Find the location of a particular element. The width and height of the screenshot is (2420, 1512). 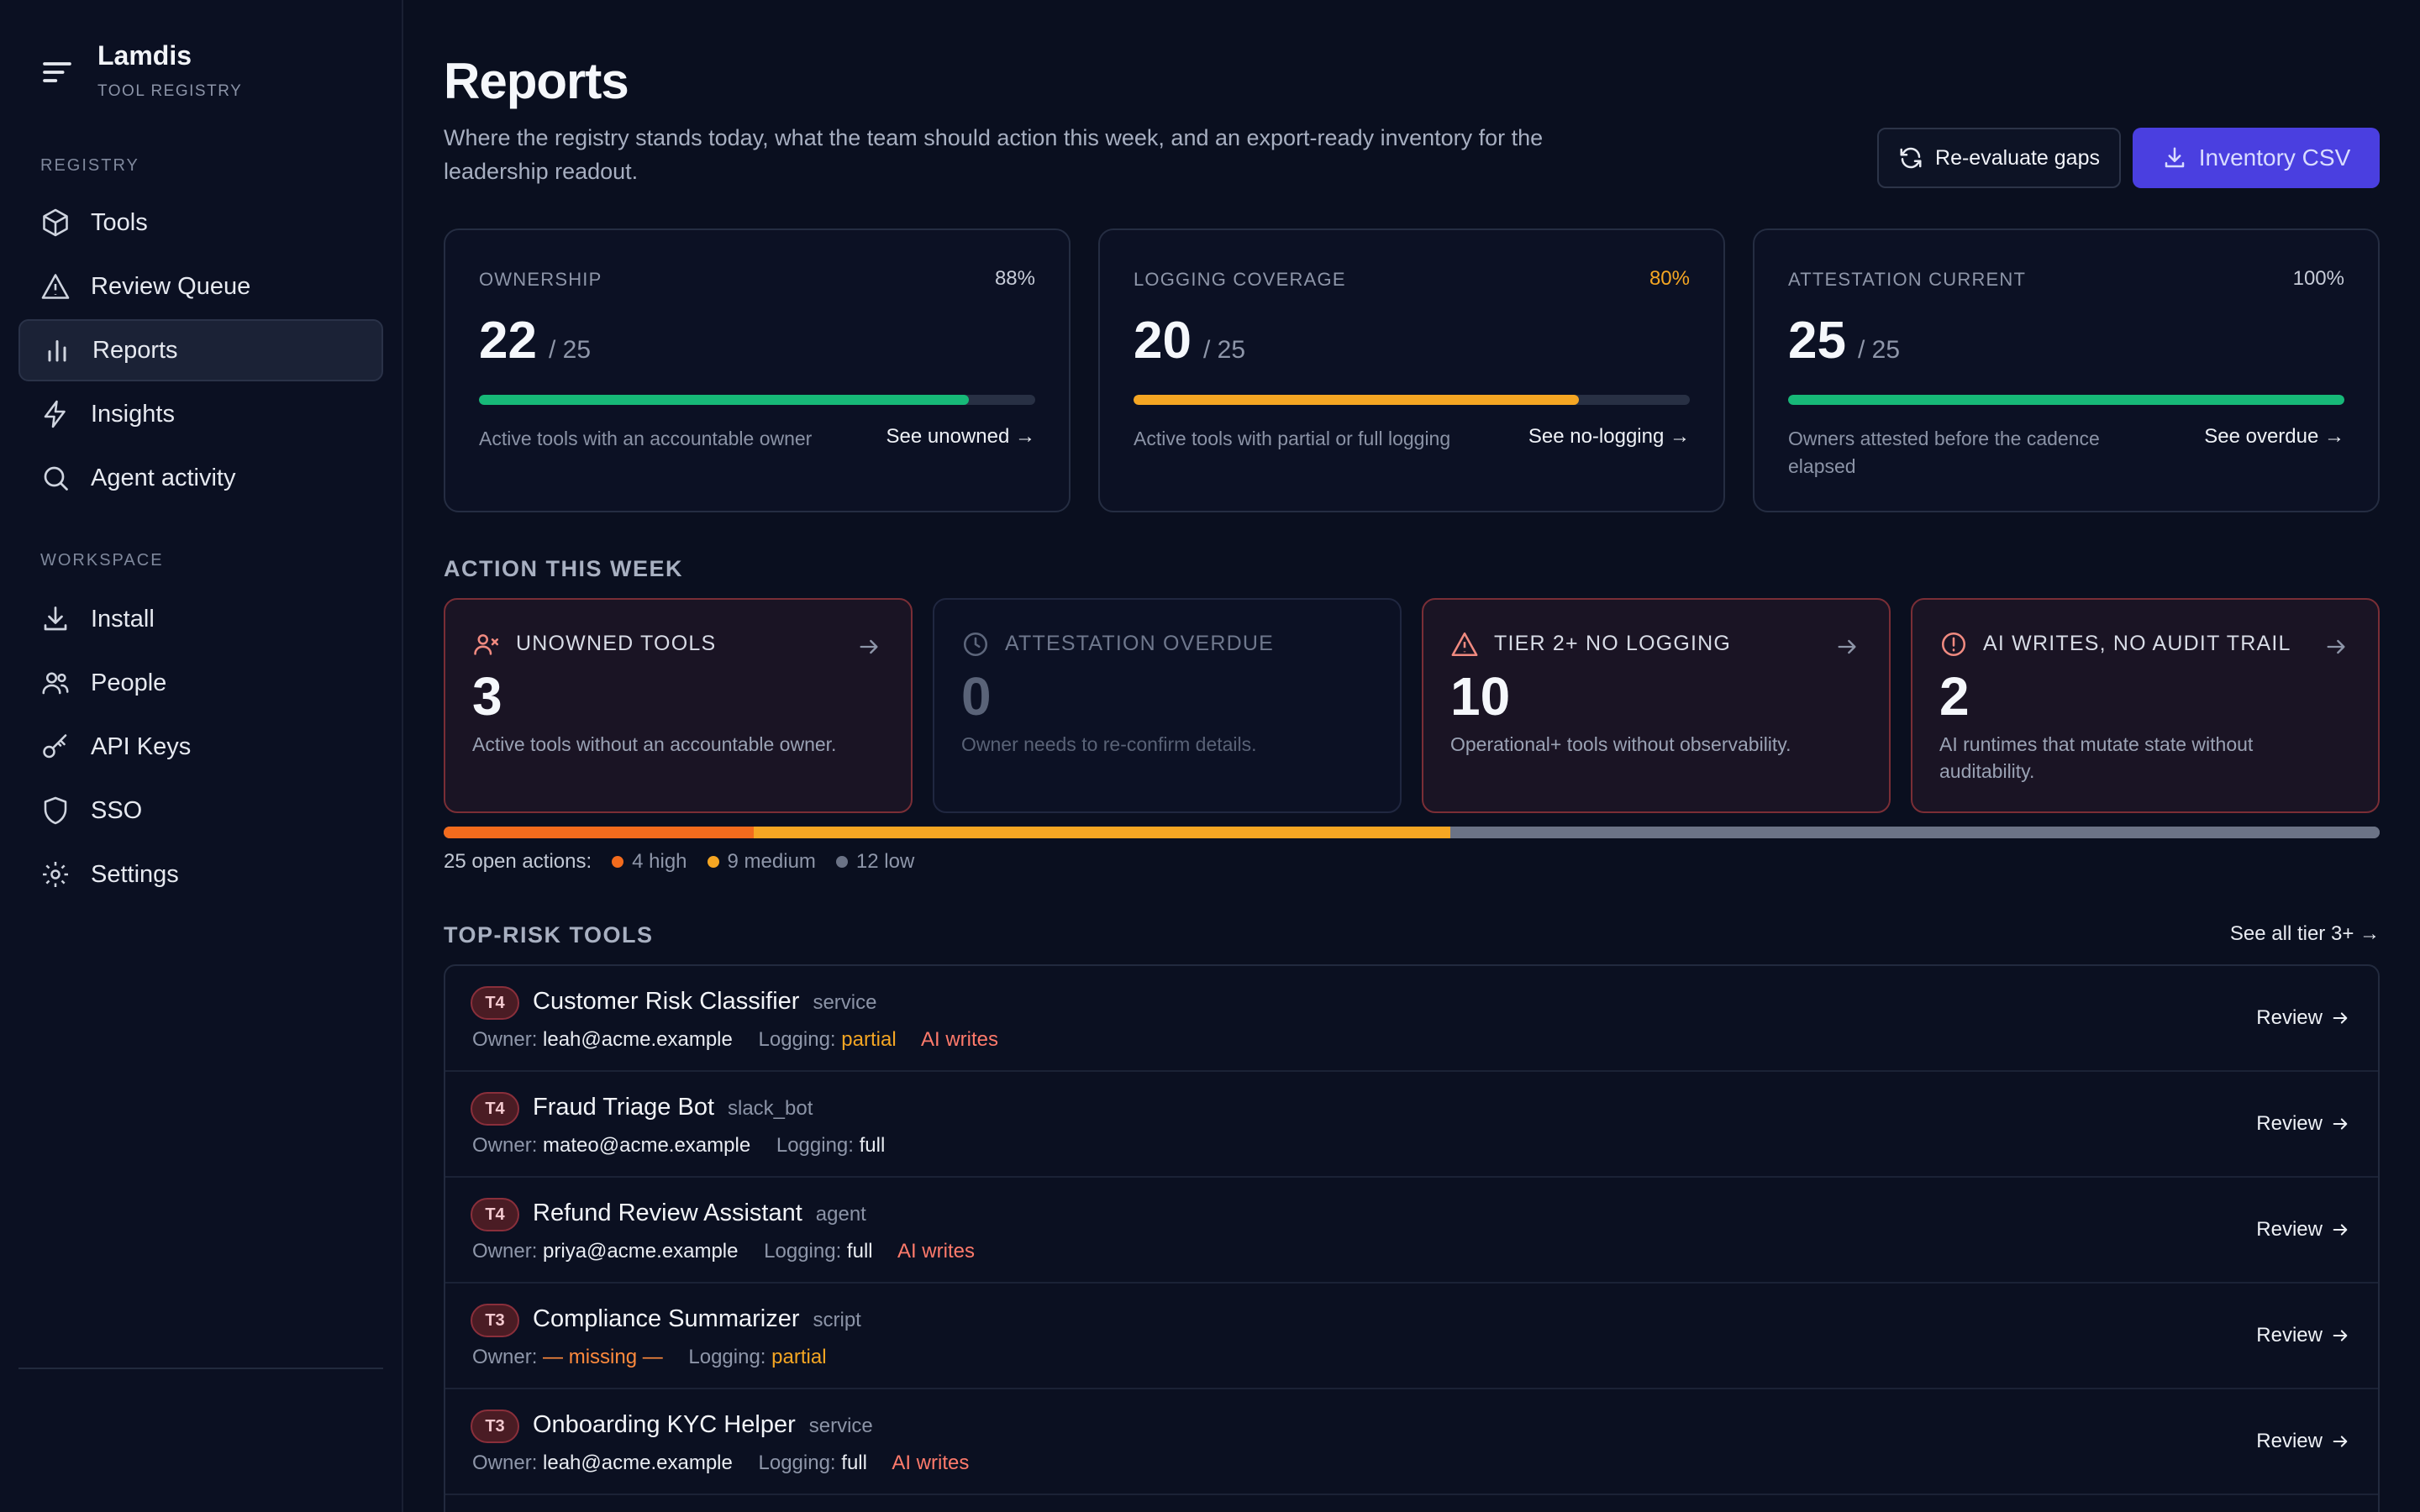

open-actions-bar is located at coordinates (1412, 832).